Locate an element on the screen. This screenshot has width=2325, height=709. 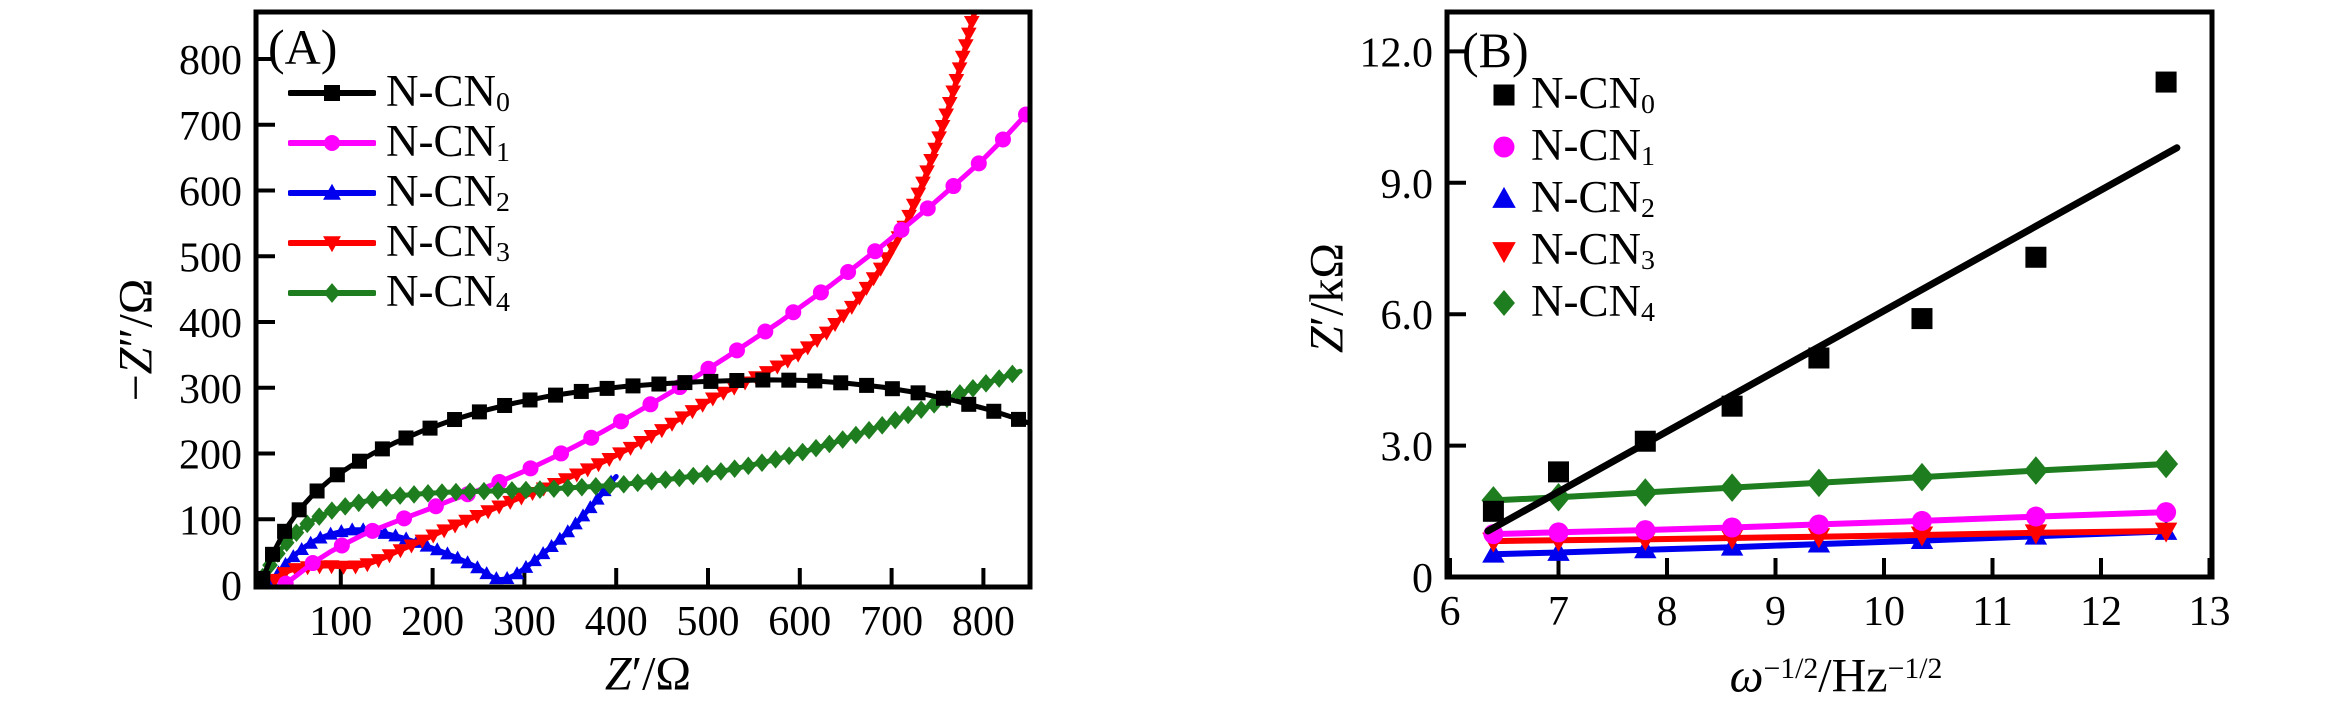
panel-b-x-tick-label: 9 is located at coordinates (1775, 612).